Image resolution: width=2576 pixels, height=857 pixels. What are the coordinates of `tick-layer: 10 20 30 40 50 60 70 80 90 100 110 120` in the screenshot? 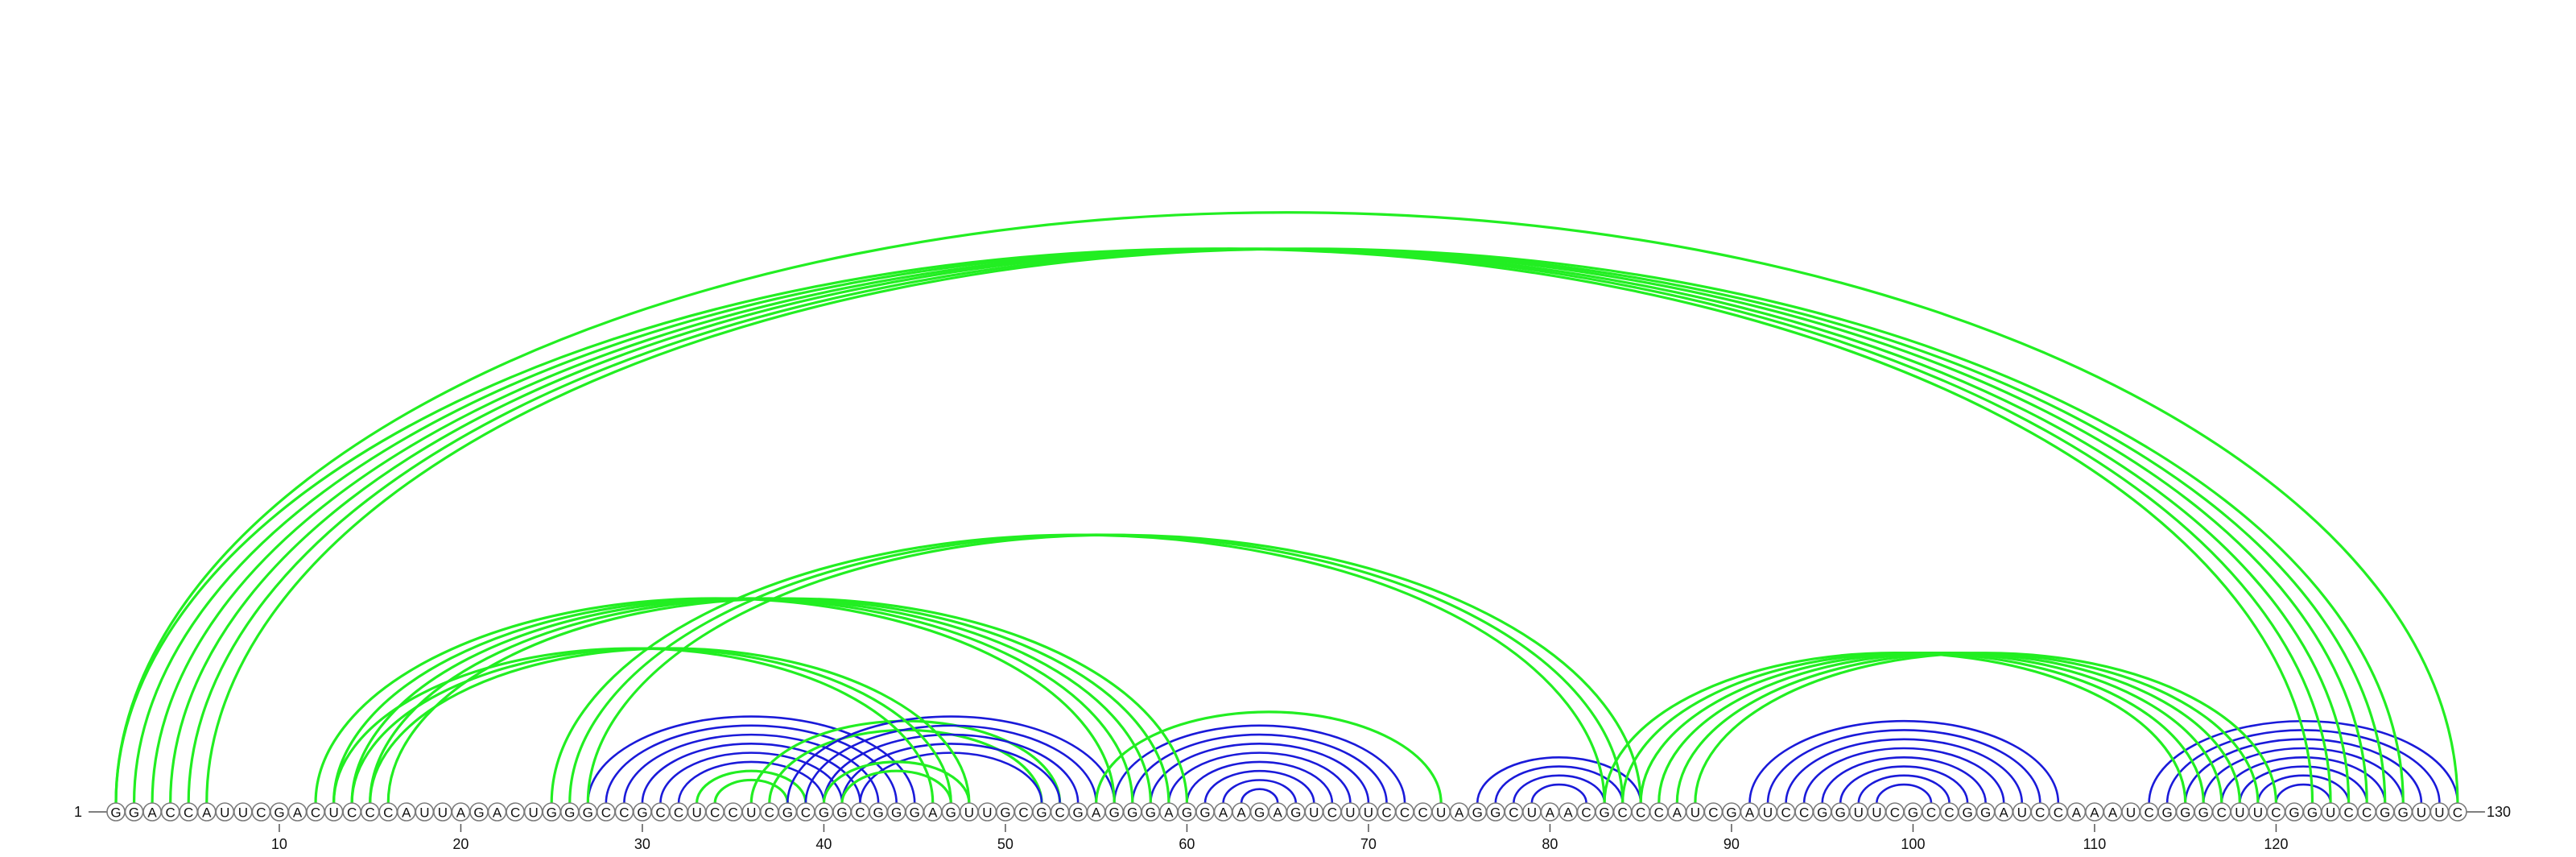 It's located at (1279, 838).